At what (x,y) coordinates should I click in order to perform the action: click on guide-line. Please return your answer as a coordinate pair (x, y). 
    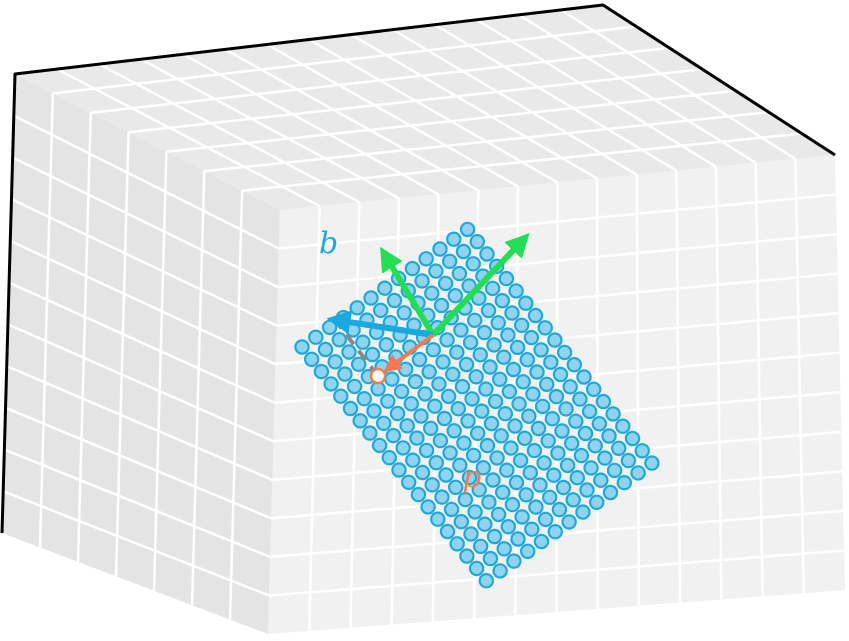
    Looking at the image, I should click on (356, 348).